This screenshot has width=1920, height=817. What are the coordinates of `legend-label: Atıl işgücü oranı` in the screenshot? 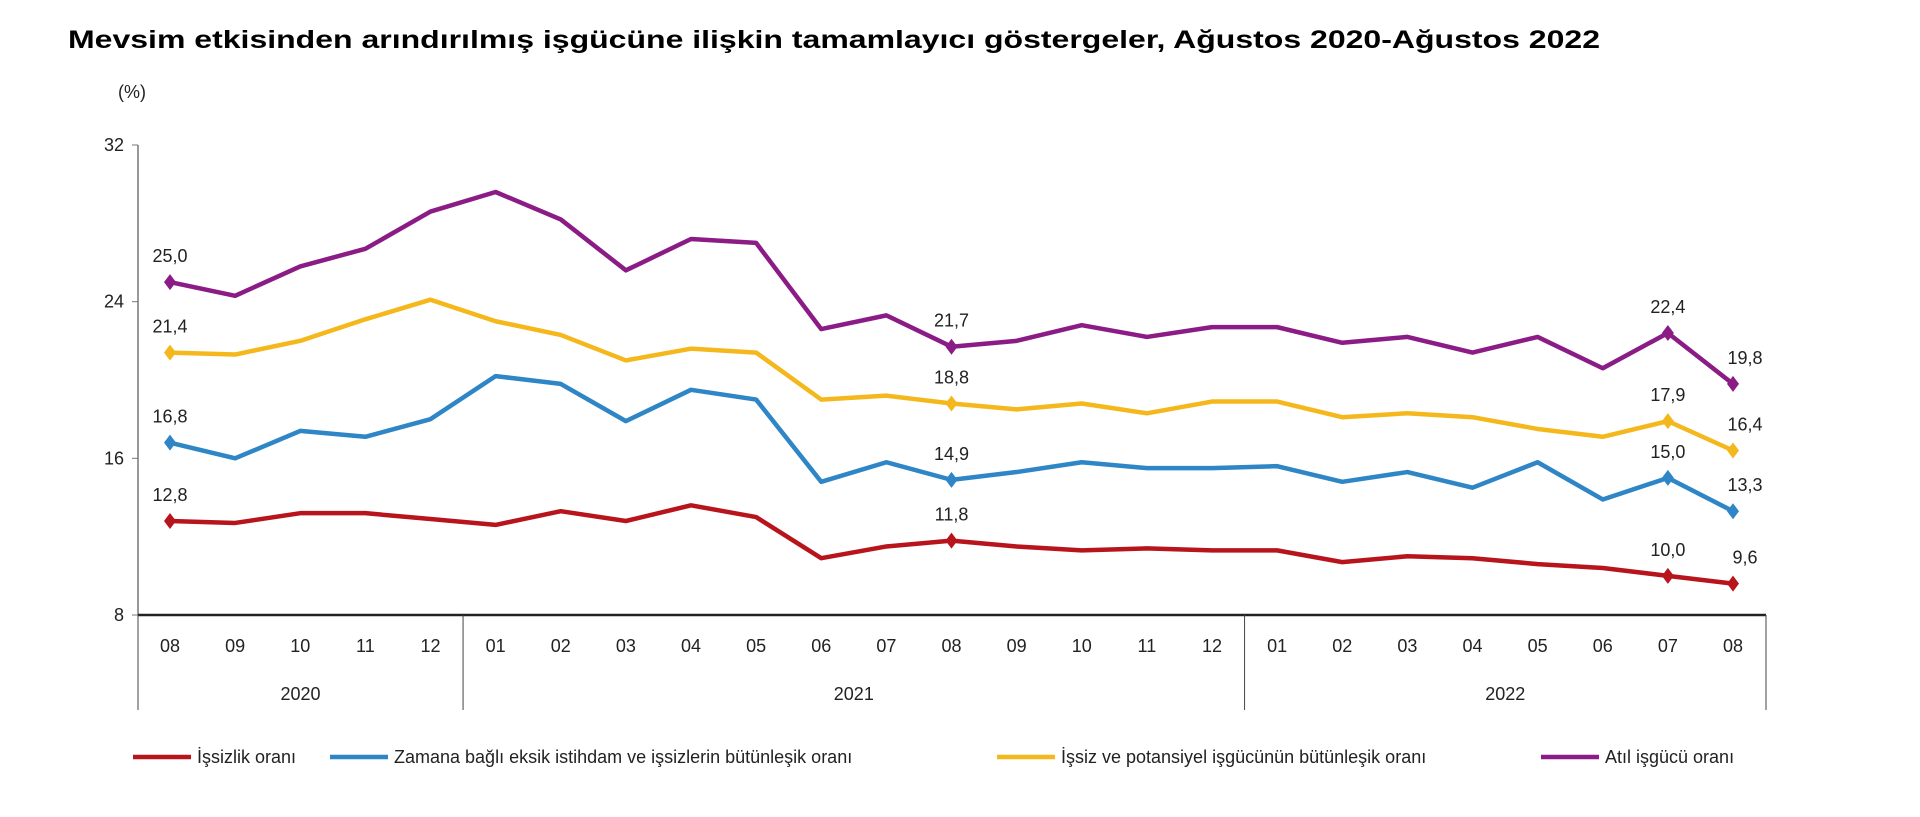 It's located at (1669, 757).